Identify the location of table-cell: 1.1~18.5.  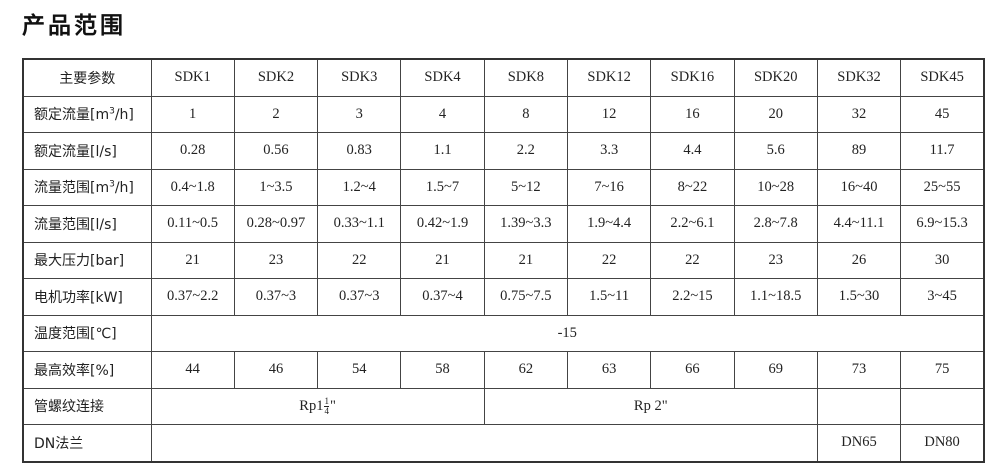
(775, 297).